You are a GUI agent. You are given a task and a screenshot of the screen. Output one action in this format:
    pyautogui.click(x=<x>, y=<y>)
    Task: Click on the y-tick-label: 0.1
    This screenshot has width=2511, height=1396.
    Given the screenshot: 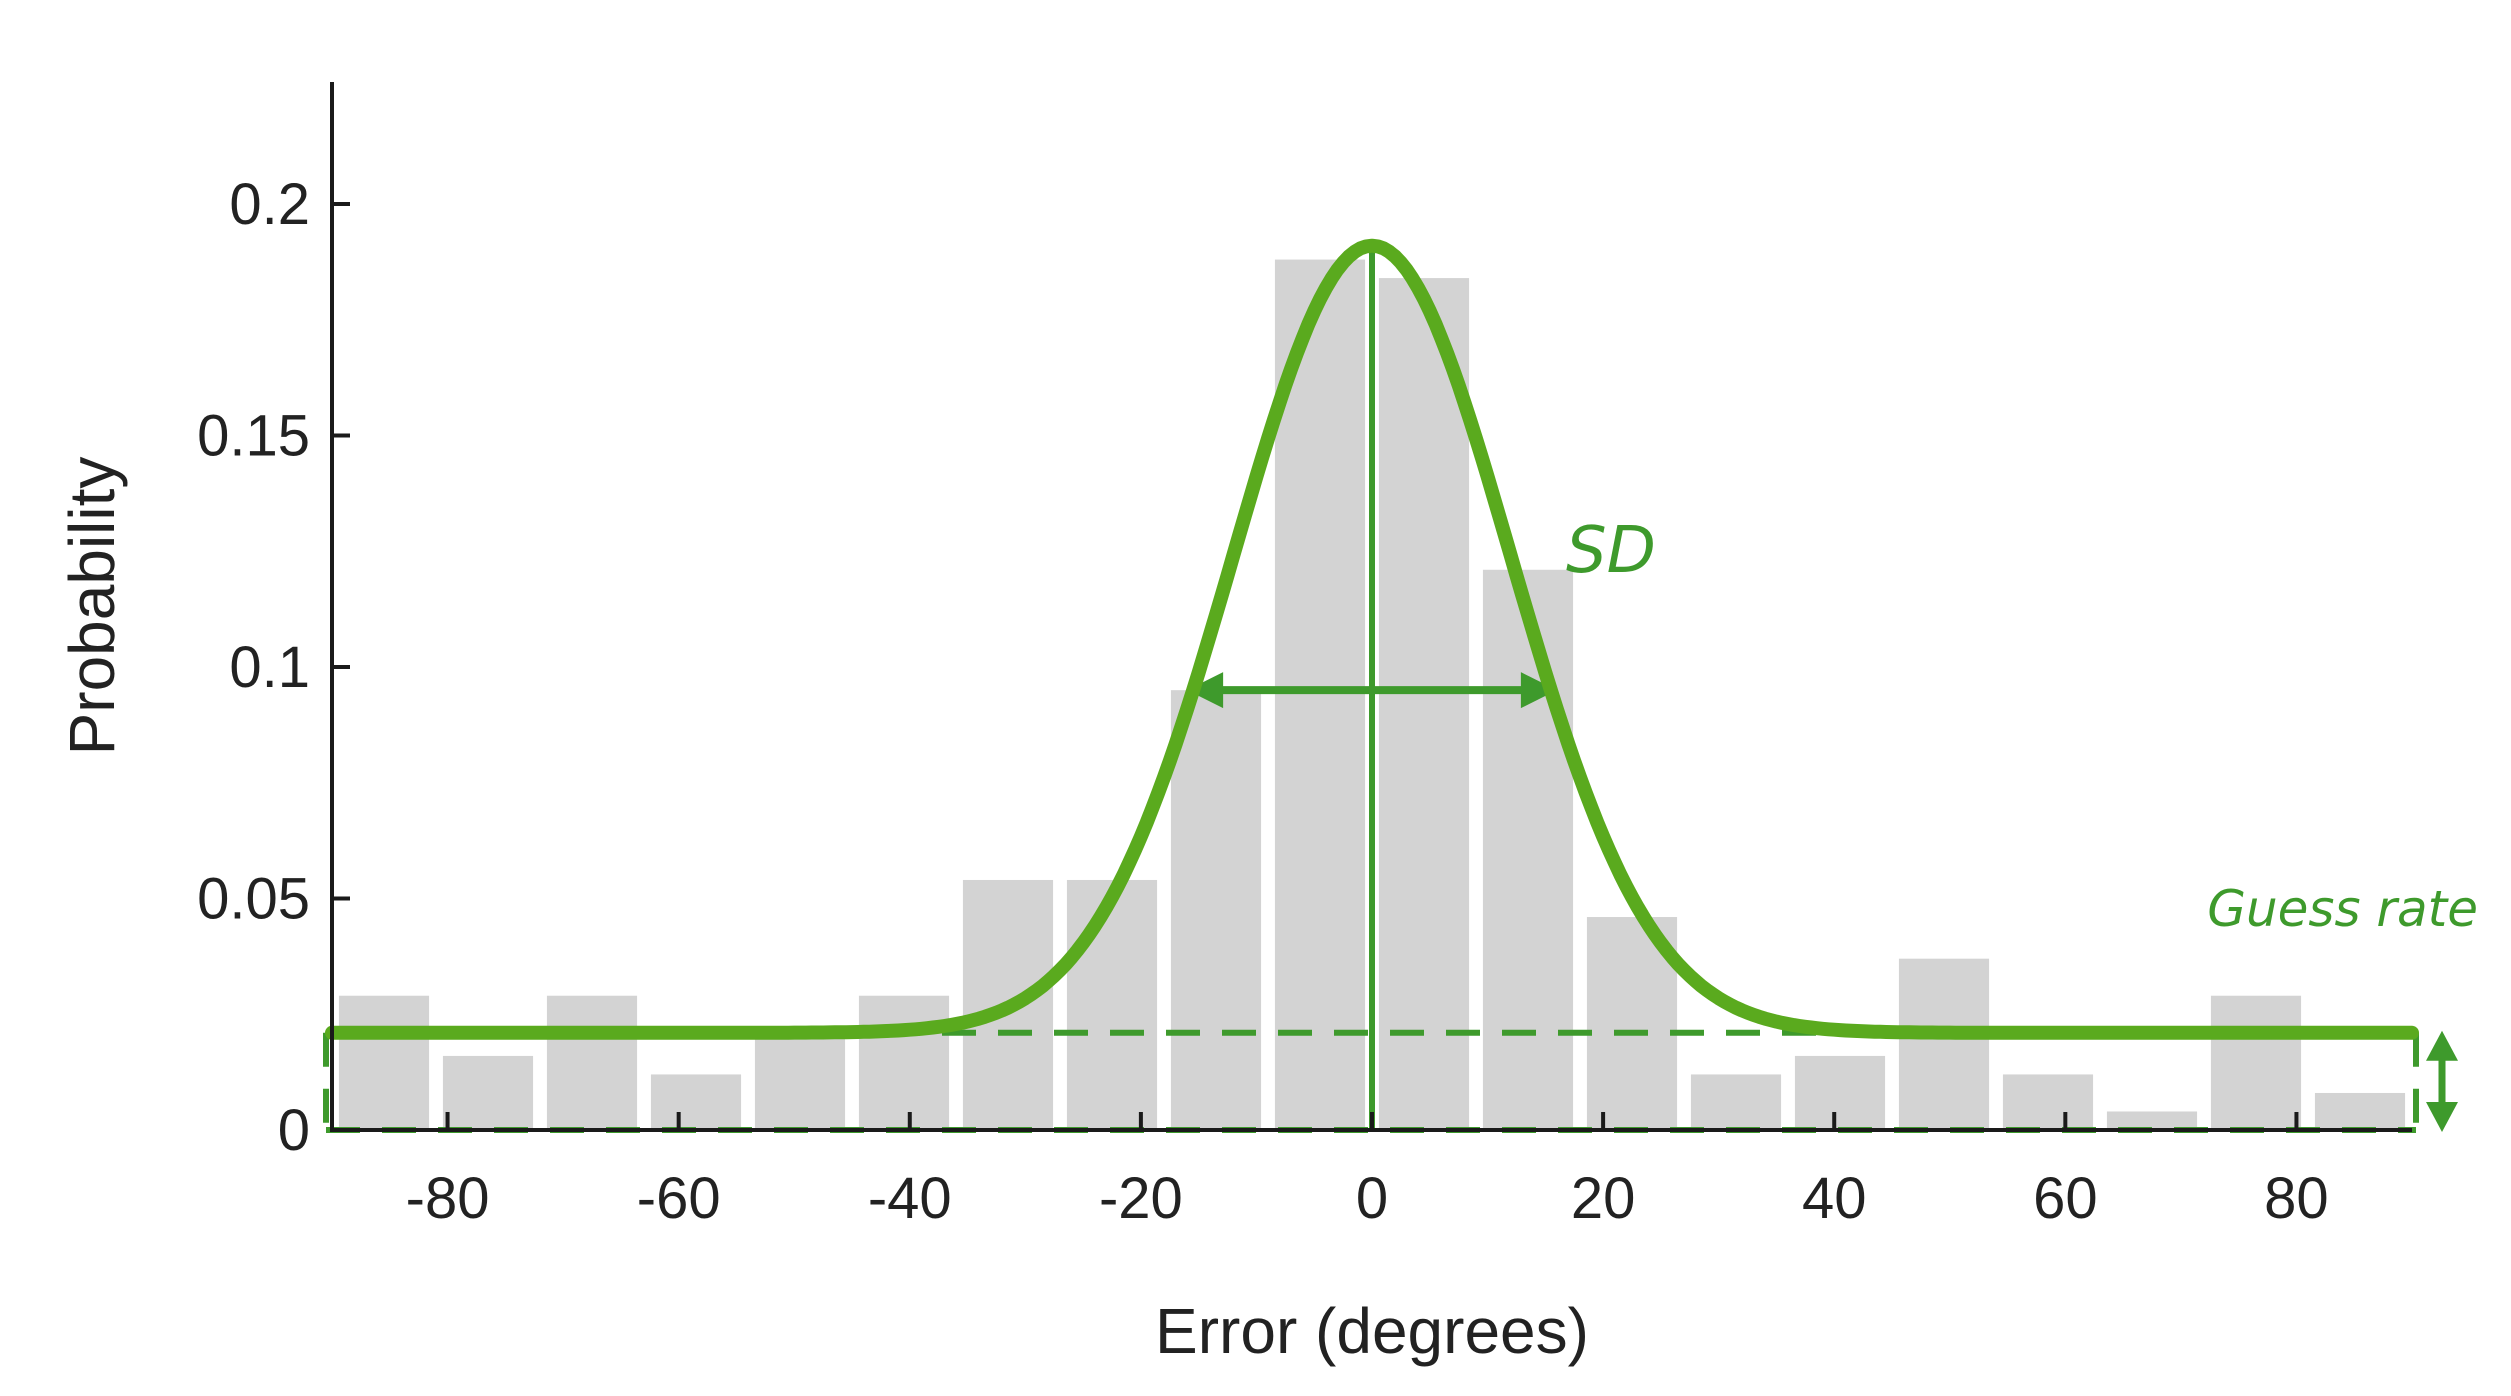 What is the action you would take?
    pyautogui.click(x=269, y=667)
    